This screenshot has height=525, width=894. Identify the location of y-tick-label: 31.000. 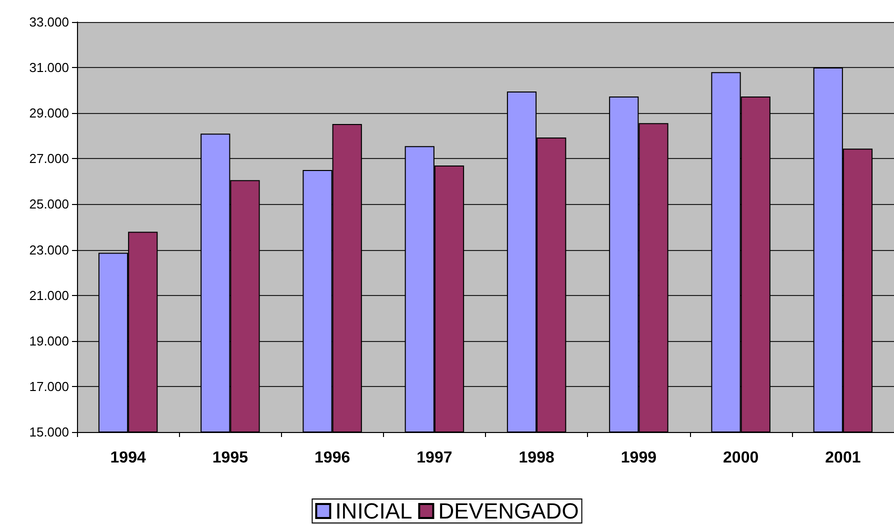
(49, 68).